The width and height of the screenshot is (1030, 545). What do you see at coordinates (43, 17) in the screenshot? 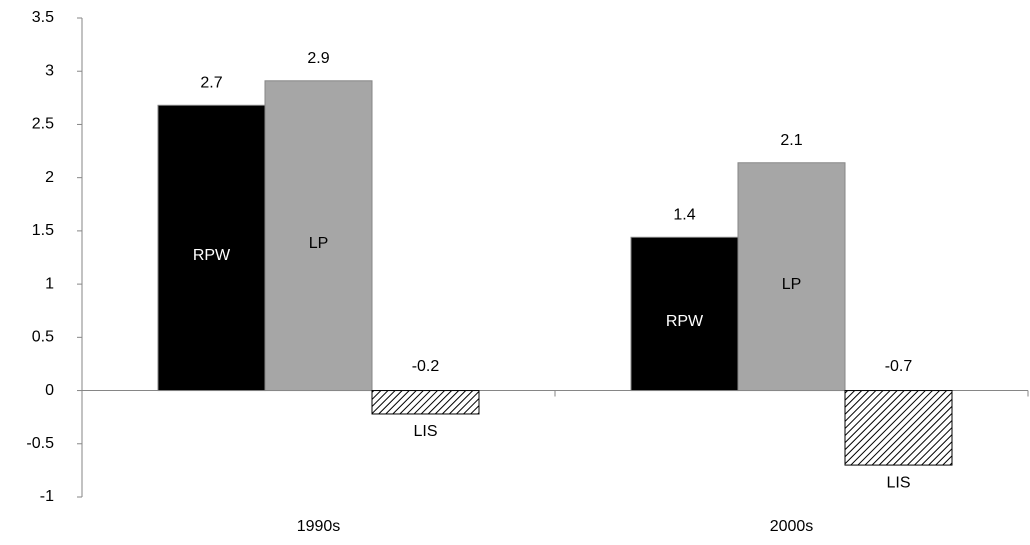
I see `y-tick-label: 3.5` at bounding box center [43, 17].